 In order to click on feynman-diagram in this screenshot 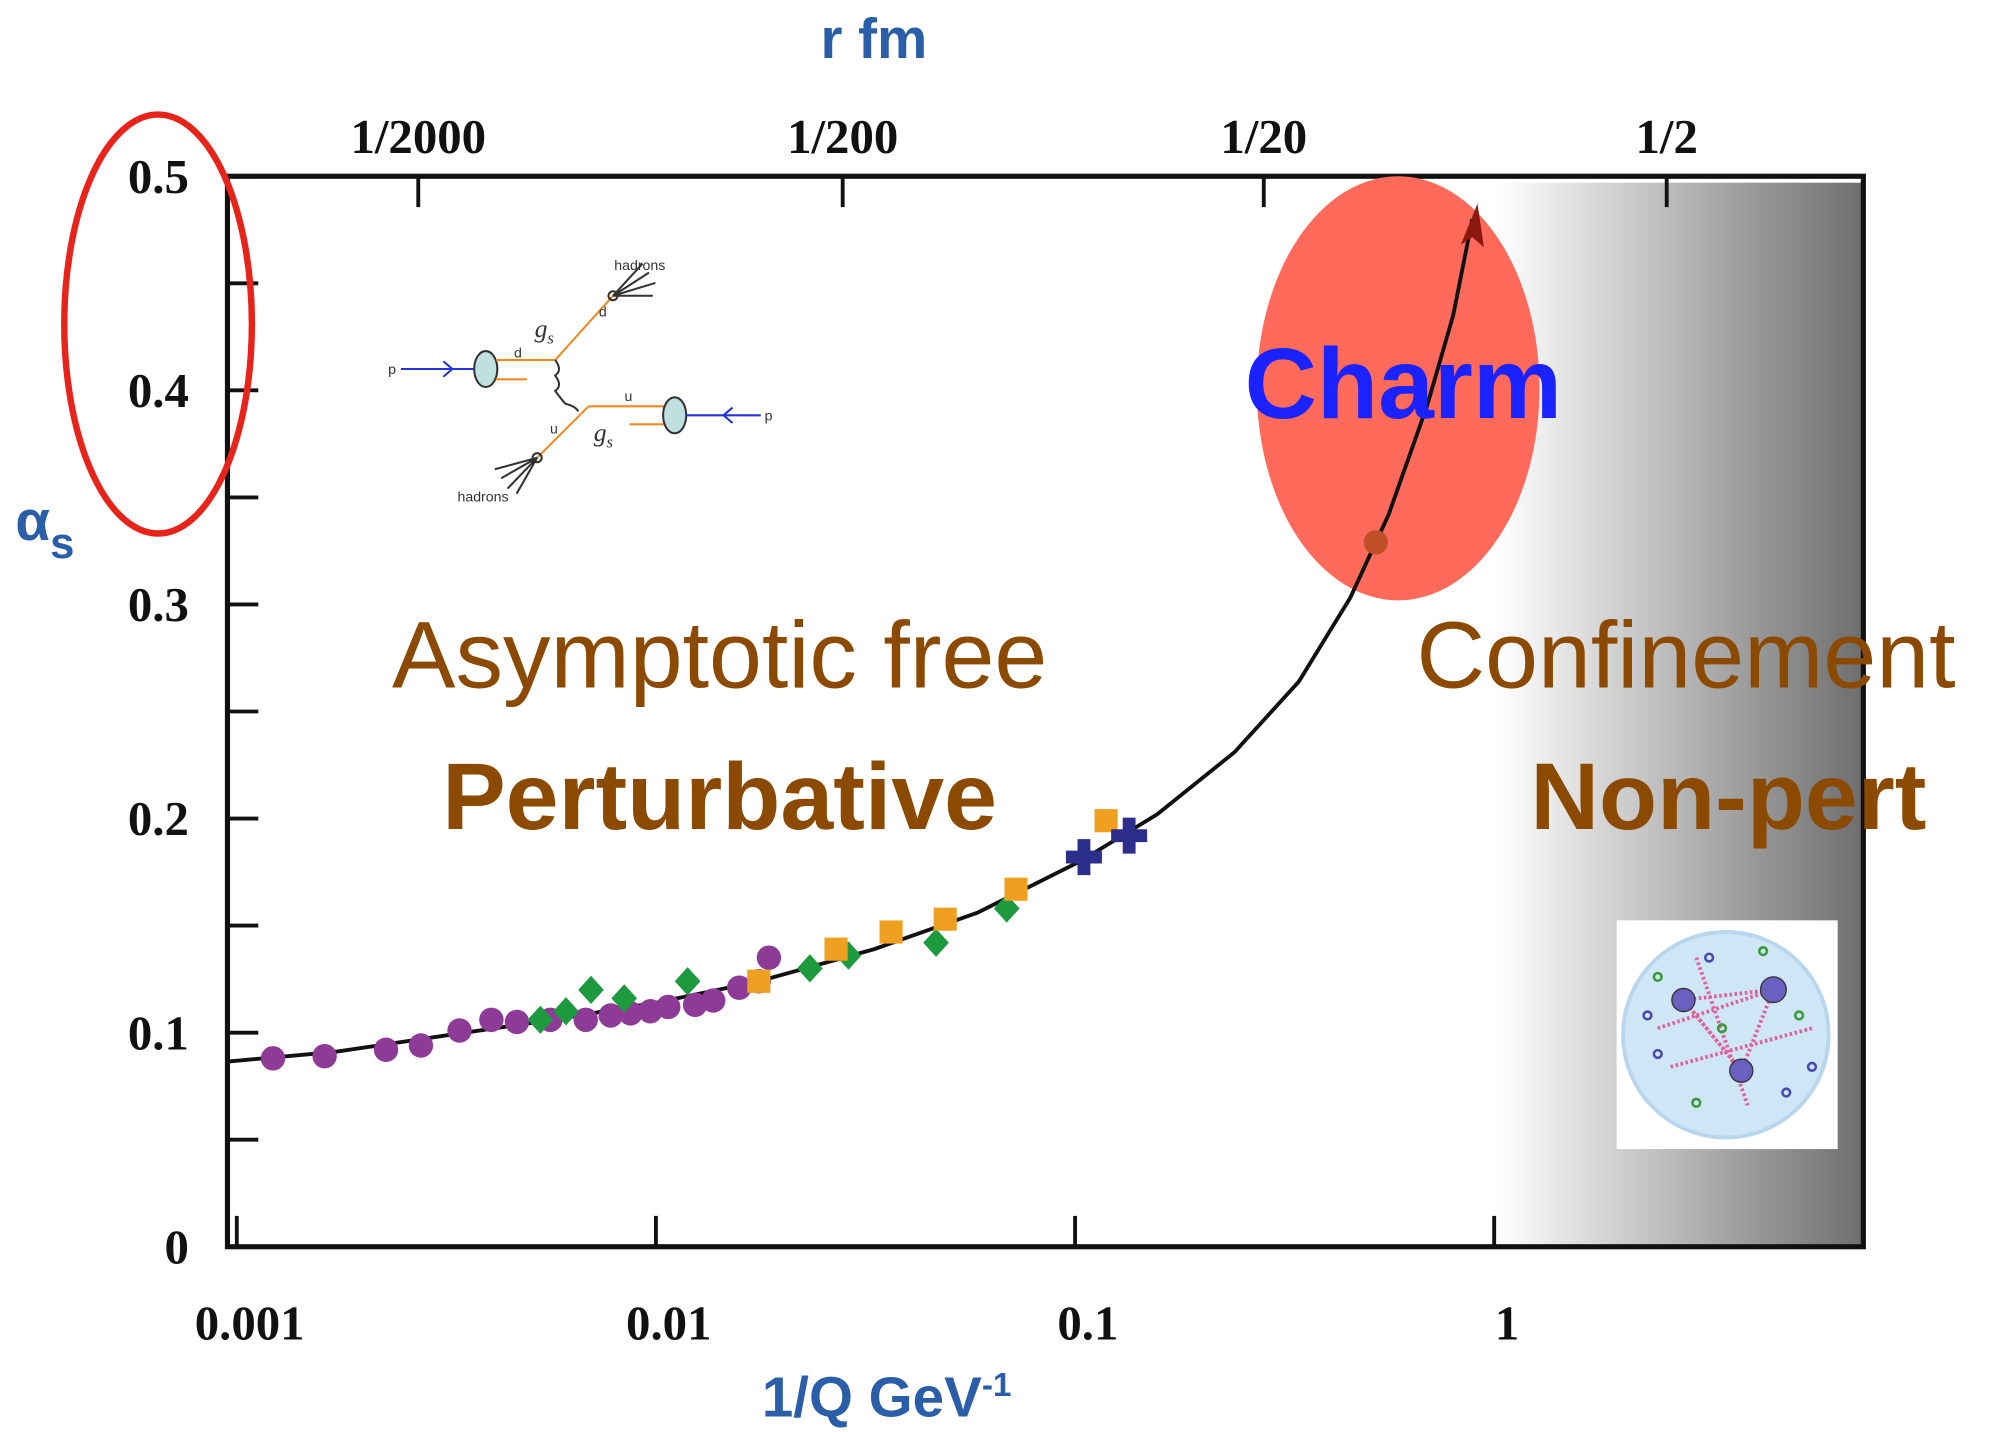, I will do `click(580, 378)`.